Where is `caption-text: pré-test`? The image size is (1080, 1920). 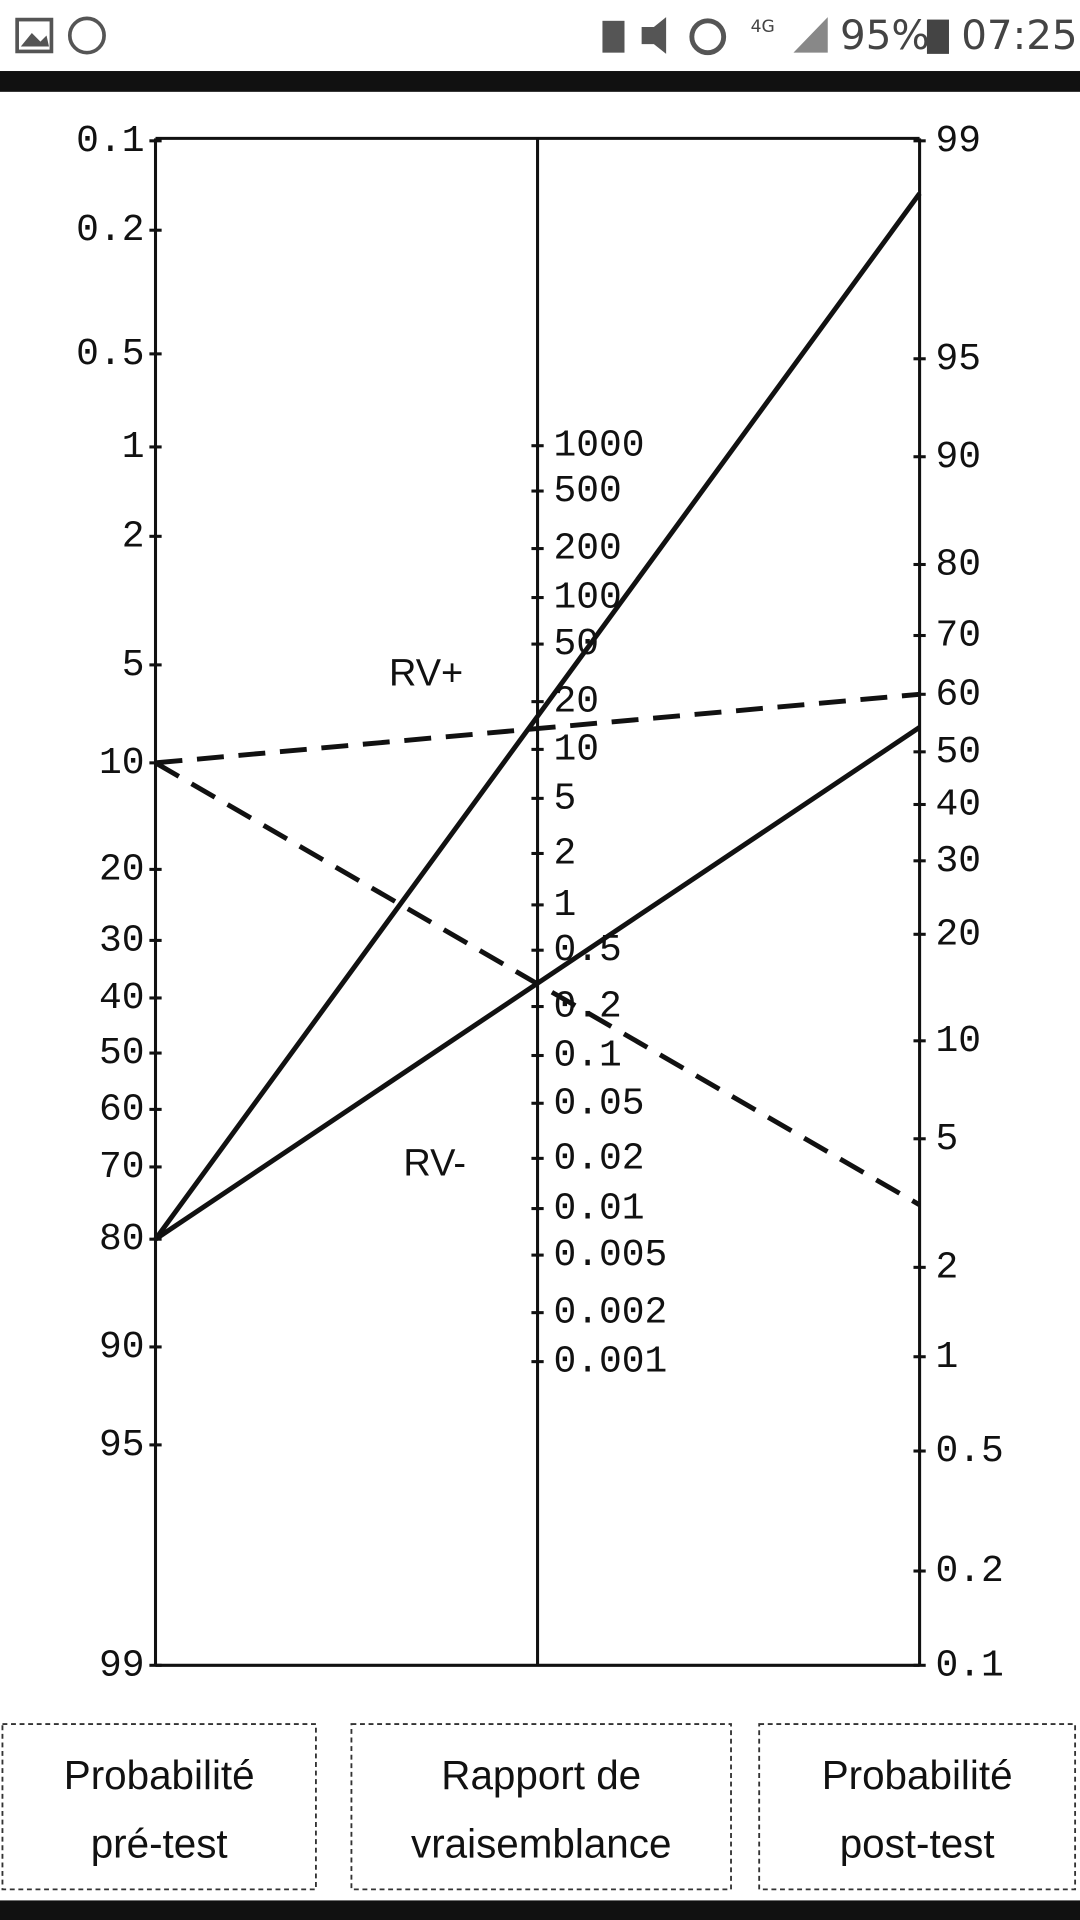 caption-text: pré-test is located at coordinates (159, 1844).